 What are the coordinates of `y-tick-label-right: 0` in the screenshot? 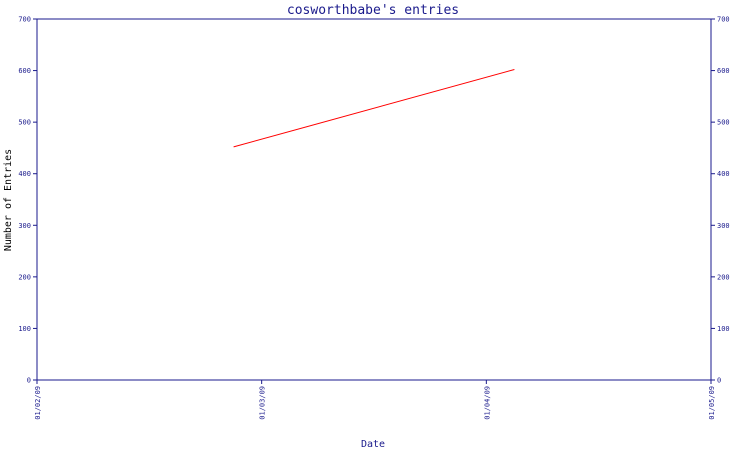 It's located at (719, 381).